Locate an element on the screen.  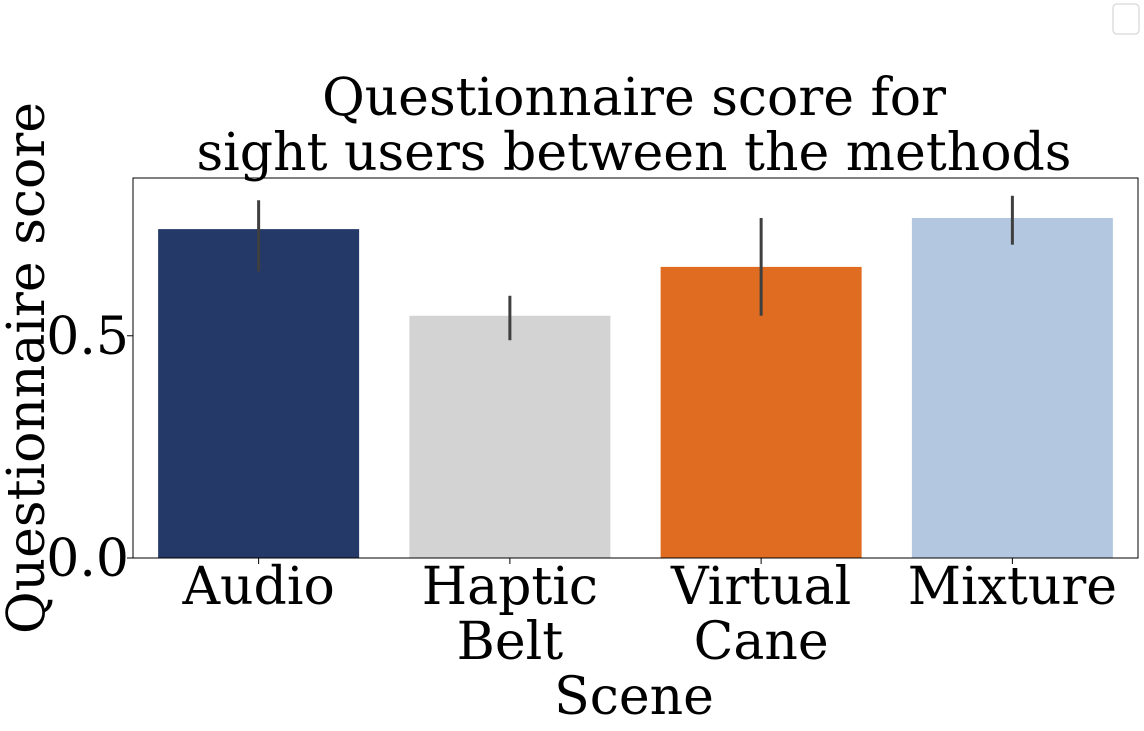
x-tick-label-3-line-2: Cane is located at coordinates (761, 642).